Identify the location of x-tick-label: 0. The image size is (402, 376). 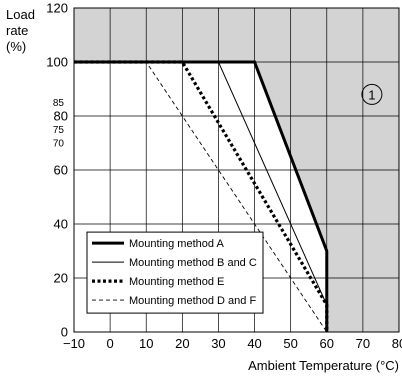
(109, 343).